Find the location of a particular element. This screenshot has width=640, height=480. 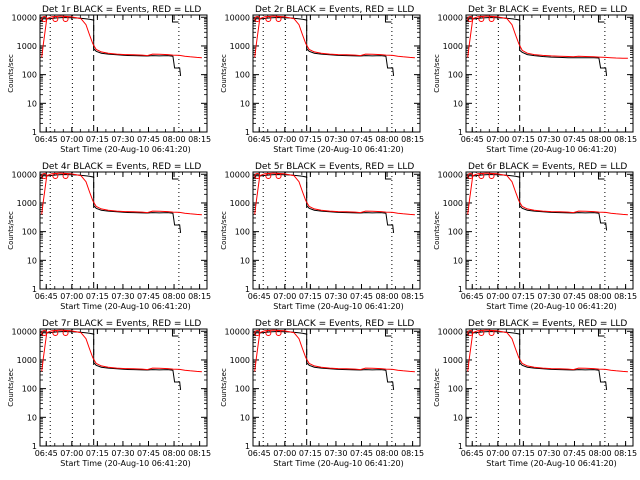

panel-title: Det 3r BLACK = Events, RED = LLD is located at coordinates (547, 10).